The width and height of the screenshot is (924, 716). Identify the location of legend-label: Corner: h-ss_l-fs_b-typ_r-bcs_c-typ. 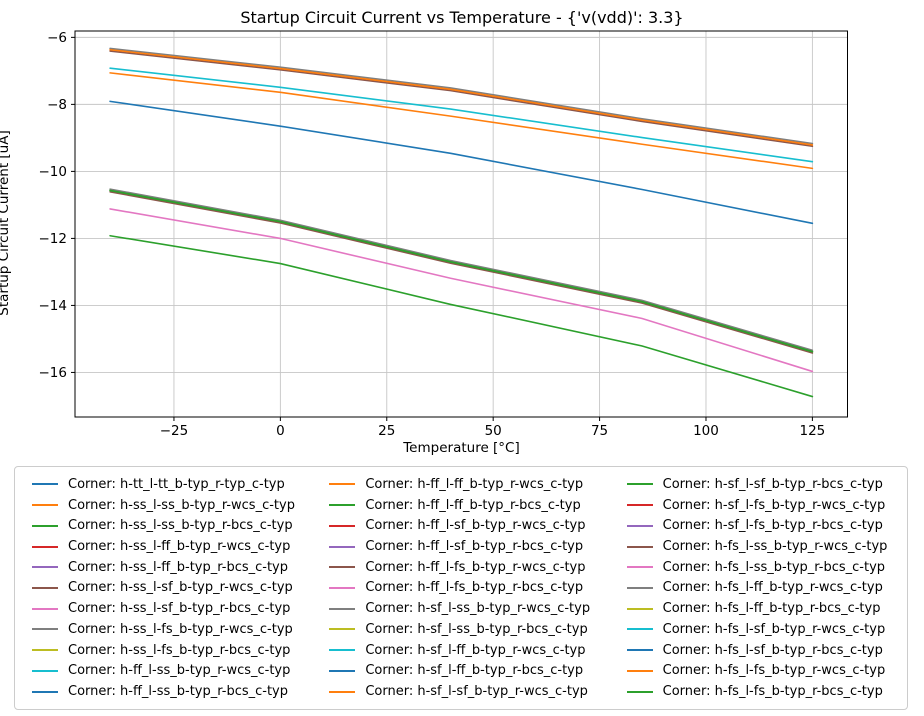
(179, 650).